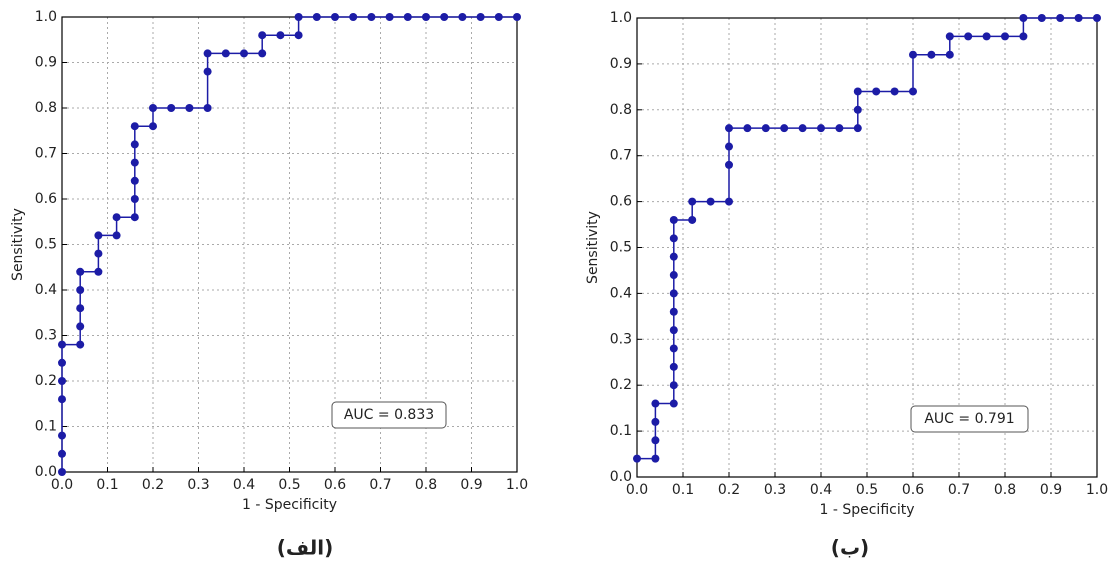 Image resolution: width=1116 pixels, height=567 pixels. I want to click on x-tick-label: 0.7, so click(959, 490).